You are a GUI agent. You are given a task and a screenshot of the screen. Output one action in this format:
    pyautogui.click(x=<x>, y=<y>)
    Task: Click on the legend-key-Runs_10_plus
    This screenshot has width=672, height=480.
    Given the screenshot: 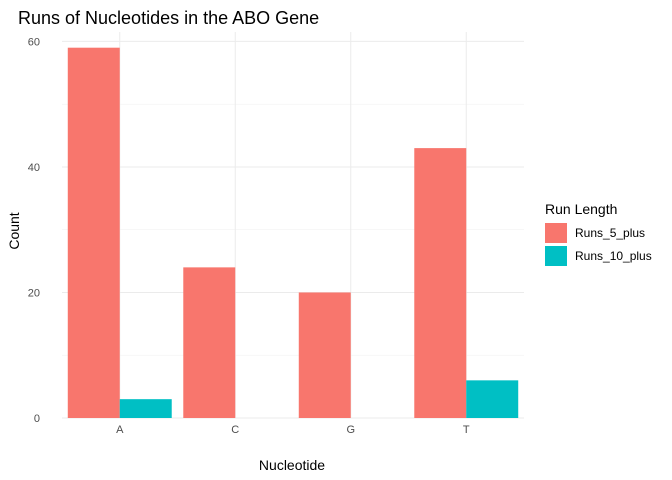 What is the action you would take?
    pyautogui.click(x=556, y=256)
    